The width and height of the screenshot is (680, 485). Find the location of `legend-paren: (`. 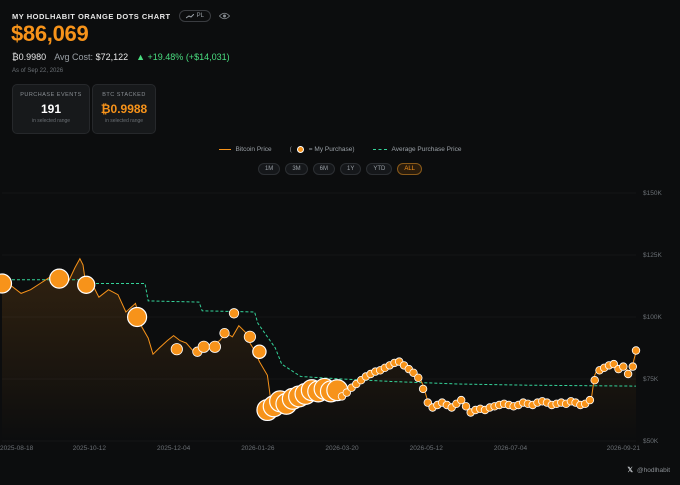

legend-paren: ( is located at coordinates (290, 149).